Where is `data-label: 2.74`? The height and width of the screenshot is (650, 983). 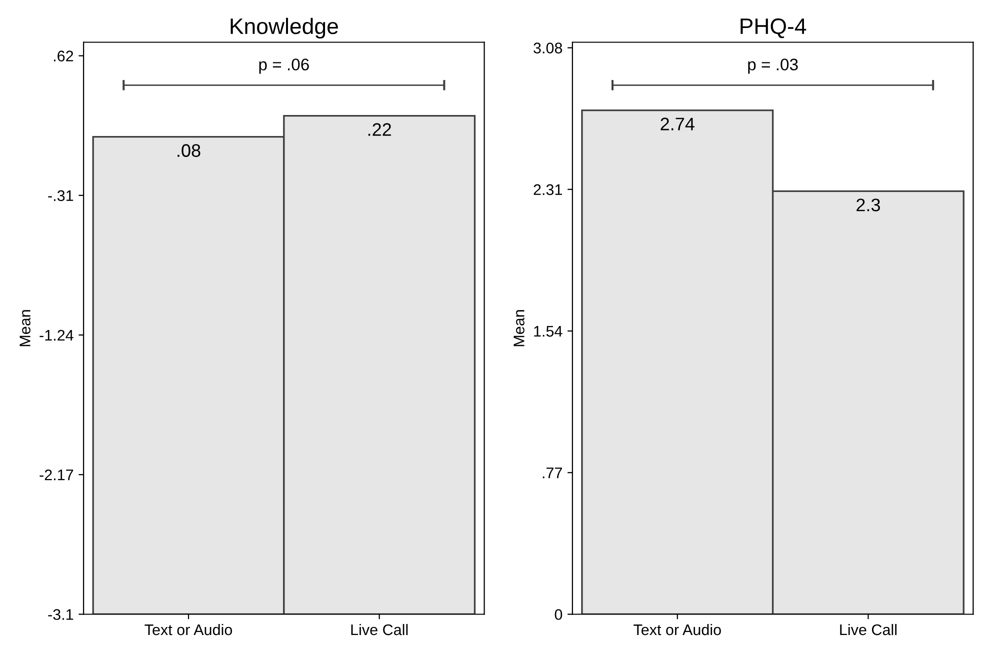 data-label: 2.74 is located at coordinates (677, 124).